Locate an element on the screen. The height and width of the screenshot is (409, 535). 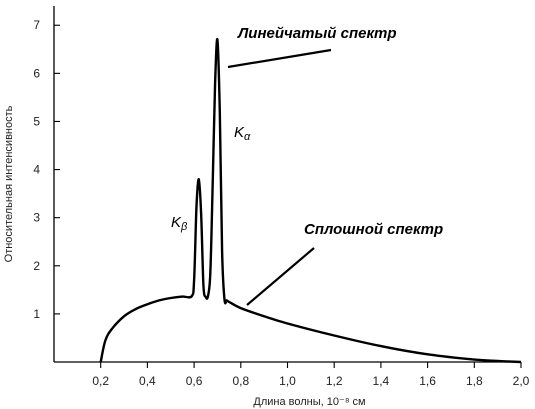
x-axis-title: Длина волны, 10⁻⁸ см is located at coordinates (309, 402).